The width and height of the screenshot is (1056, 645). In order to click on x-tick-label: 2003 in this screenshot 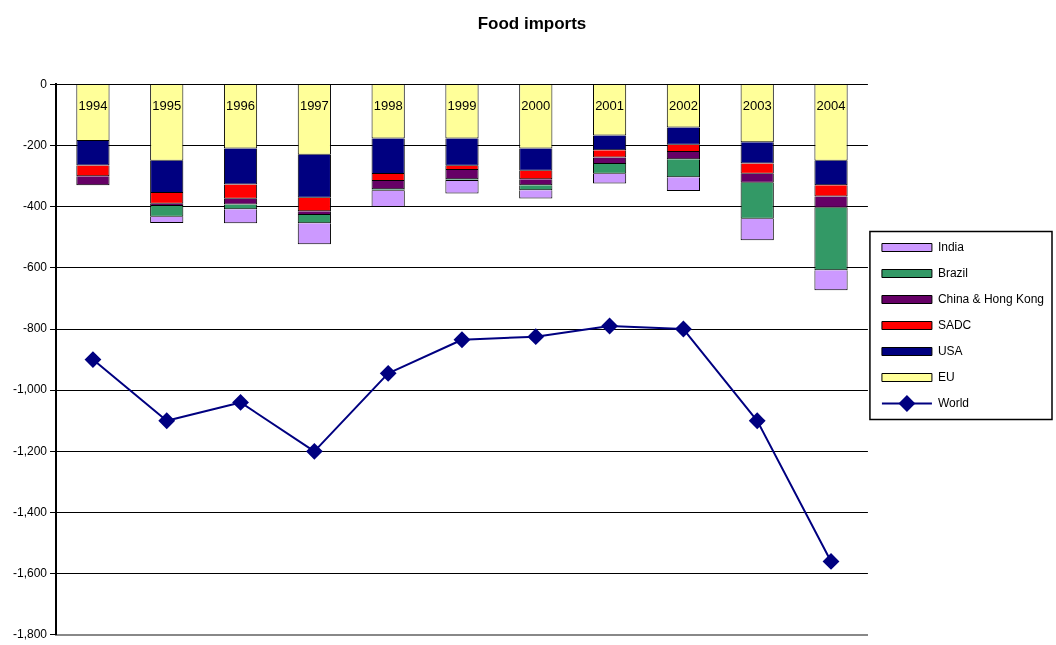, I will do `click(757, 105)`.